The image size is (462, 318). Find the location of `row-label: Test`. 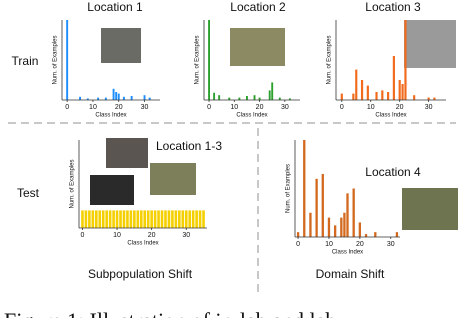

row-label: Test is located at coordinates (28, 193).